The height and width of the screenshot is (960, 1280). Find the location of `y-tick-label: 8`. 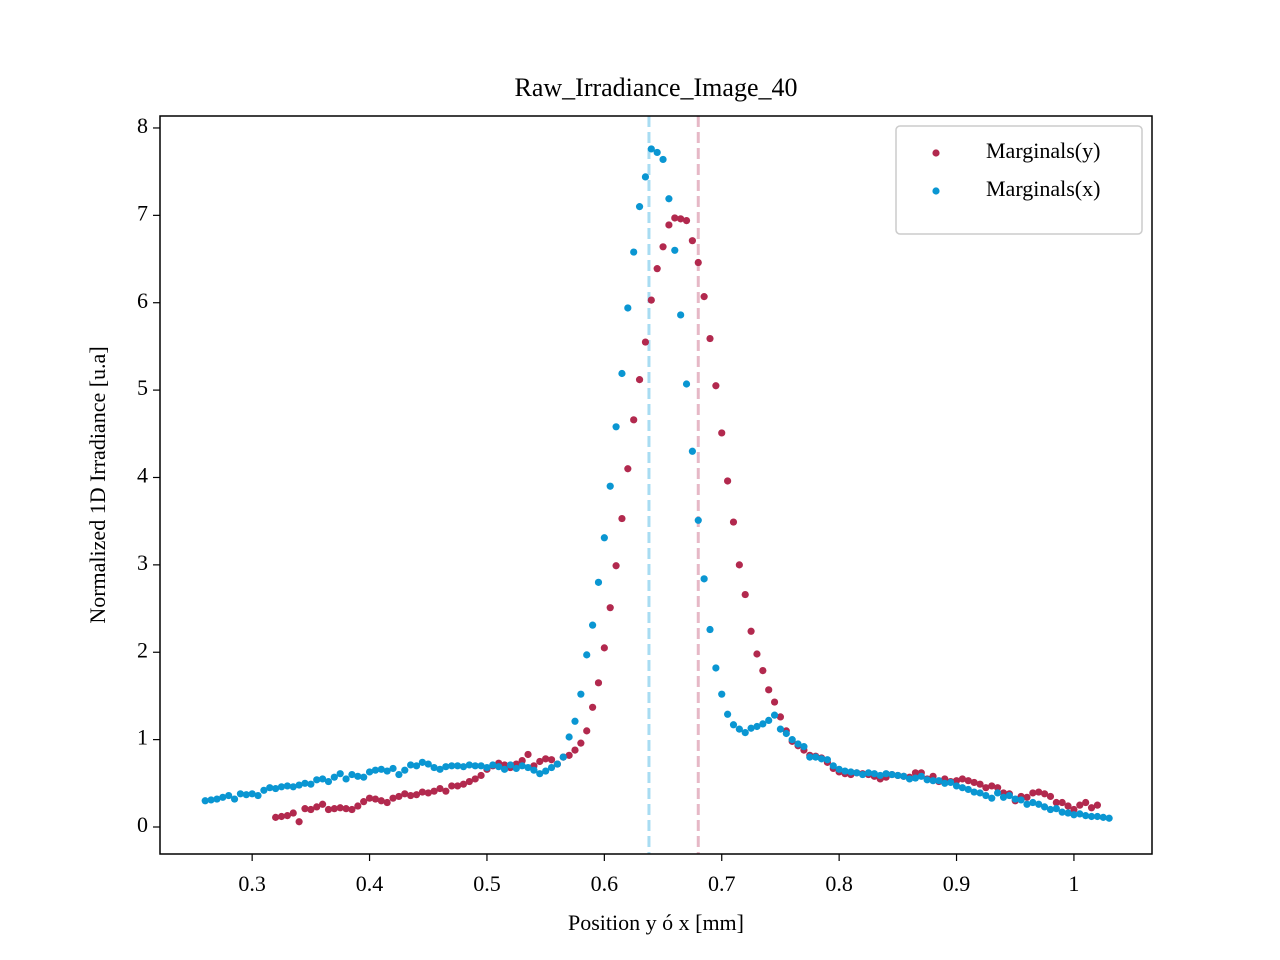

y-tick-label: 8 is located at coordinates (142, 125).